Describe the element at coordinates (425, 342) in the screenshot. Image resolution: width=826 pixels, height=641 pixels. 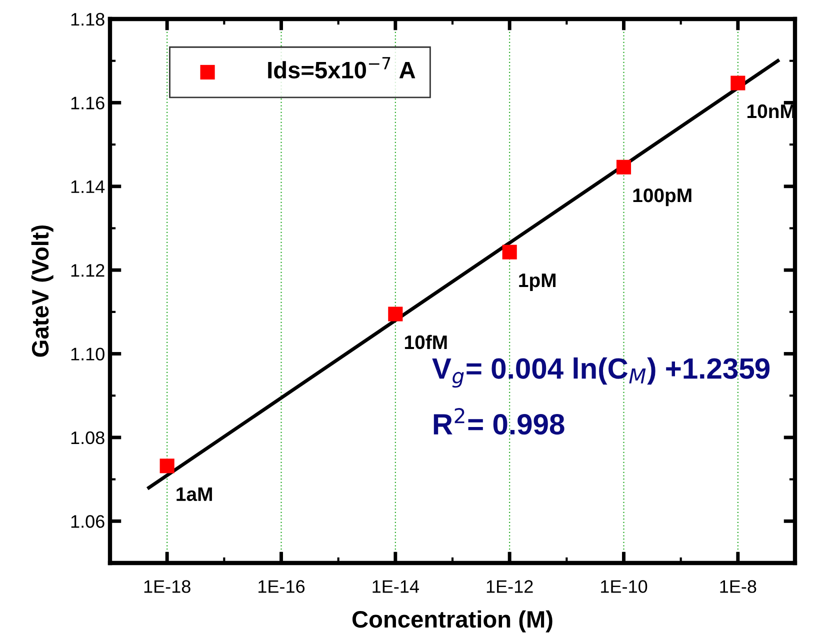
I see `annotation: 10fM` at that location.